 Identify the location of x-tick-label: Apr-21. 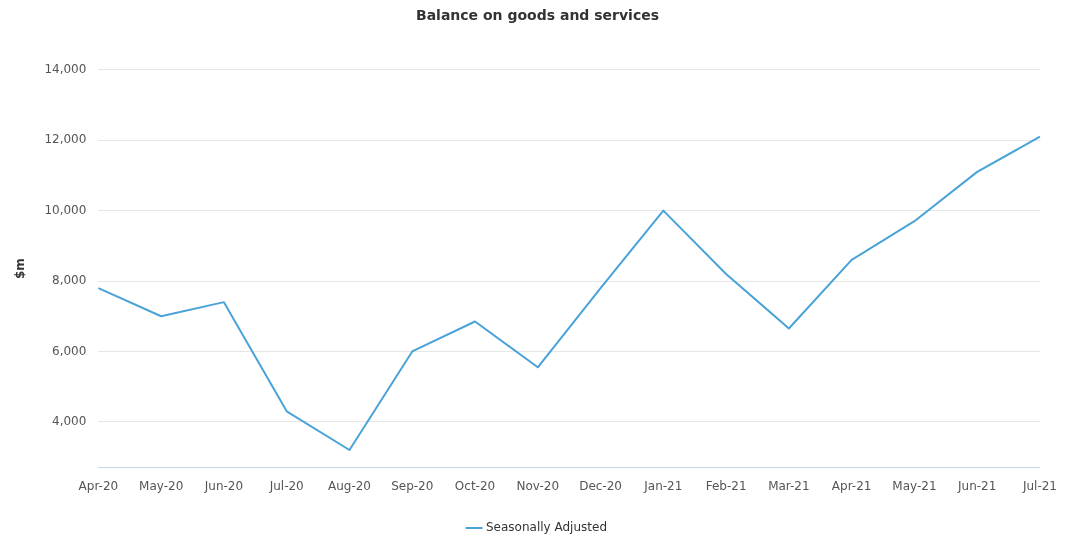
(851, 485).